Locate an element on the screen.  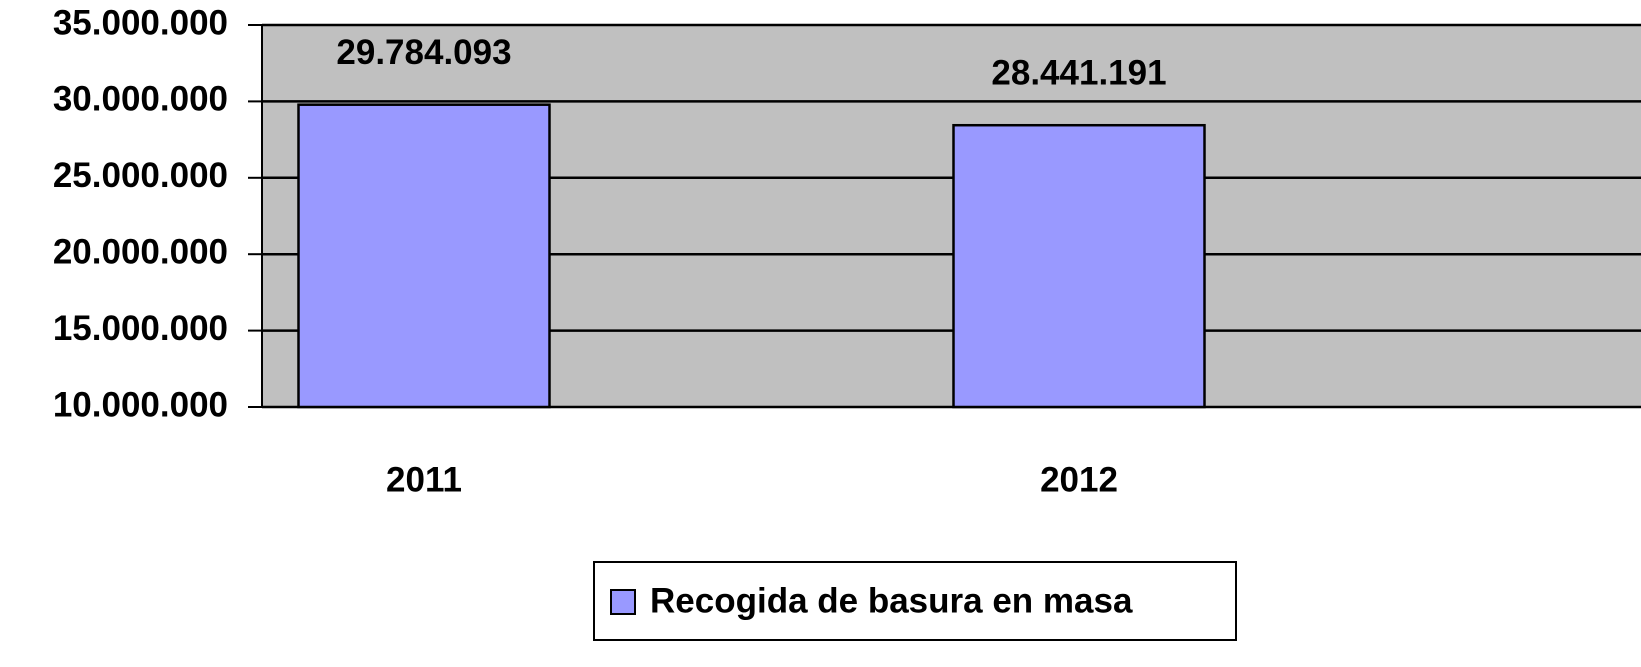
y-tick-label: 10.000.000 is located at coordinates (140, 404).